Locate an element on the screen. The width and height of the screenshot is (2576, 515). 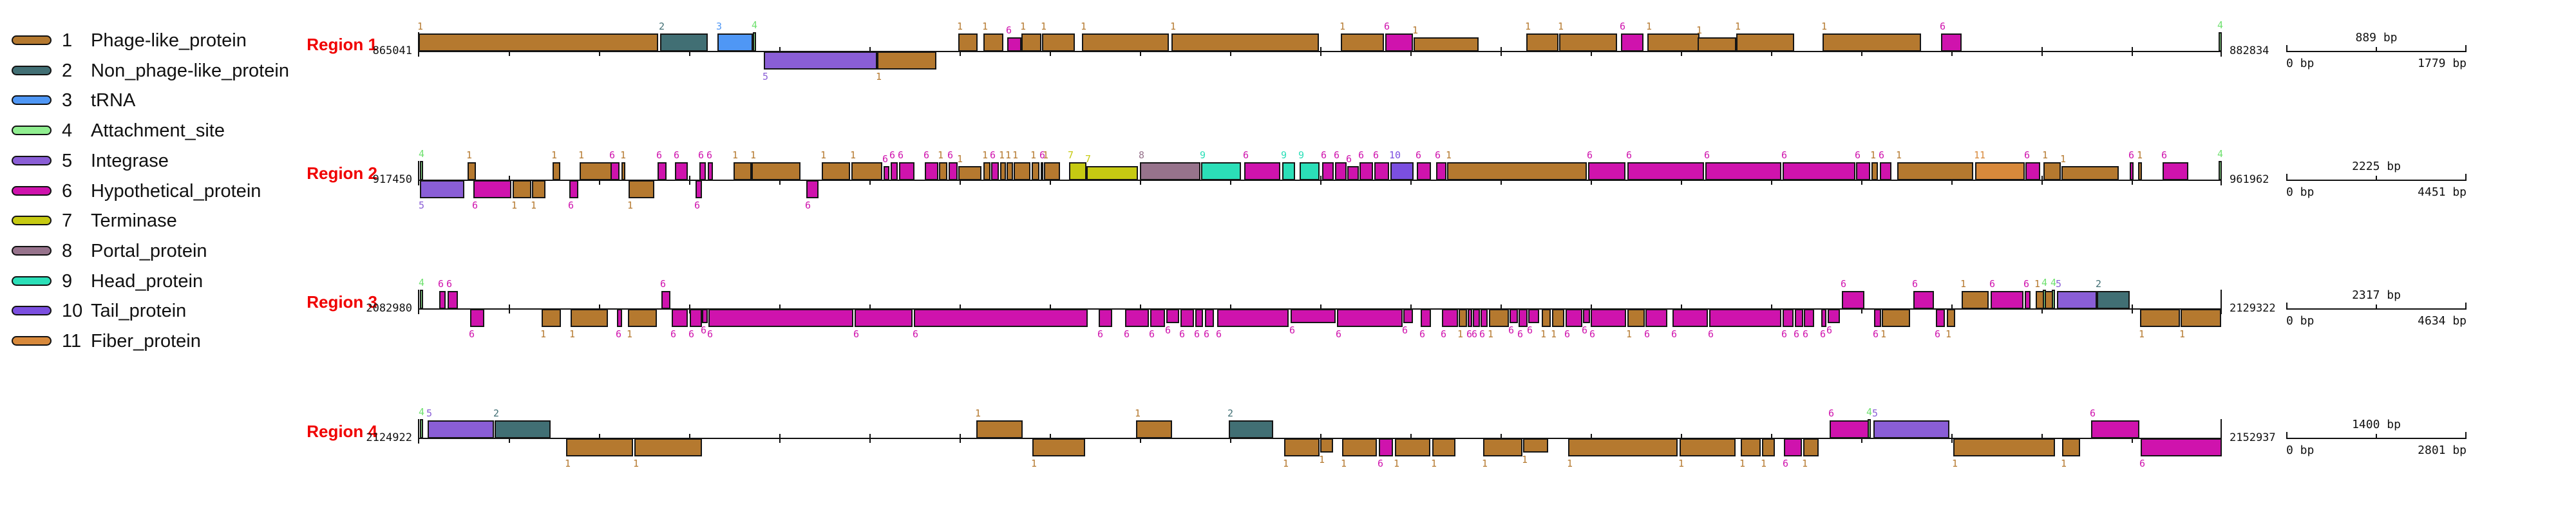
legend-item-label: Hypothetical_protein is located at coordinates (176, 190).